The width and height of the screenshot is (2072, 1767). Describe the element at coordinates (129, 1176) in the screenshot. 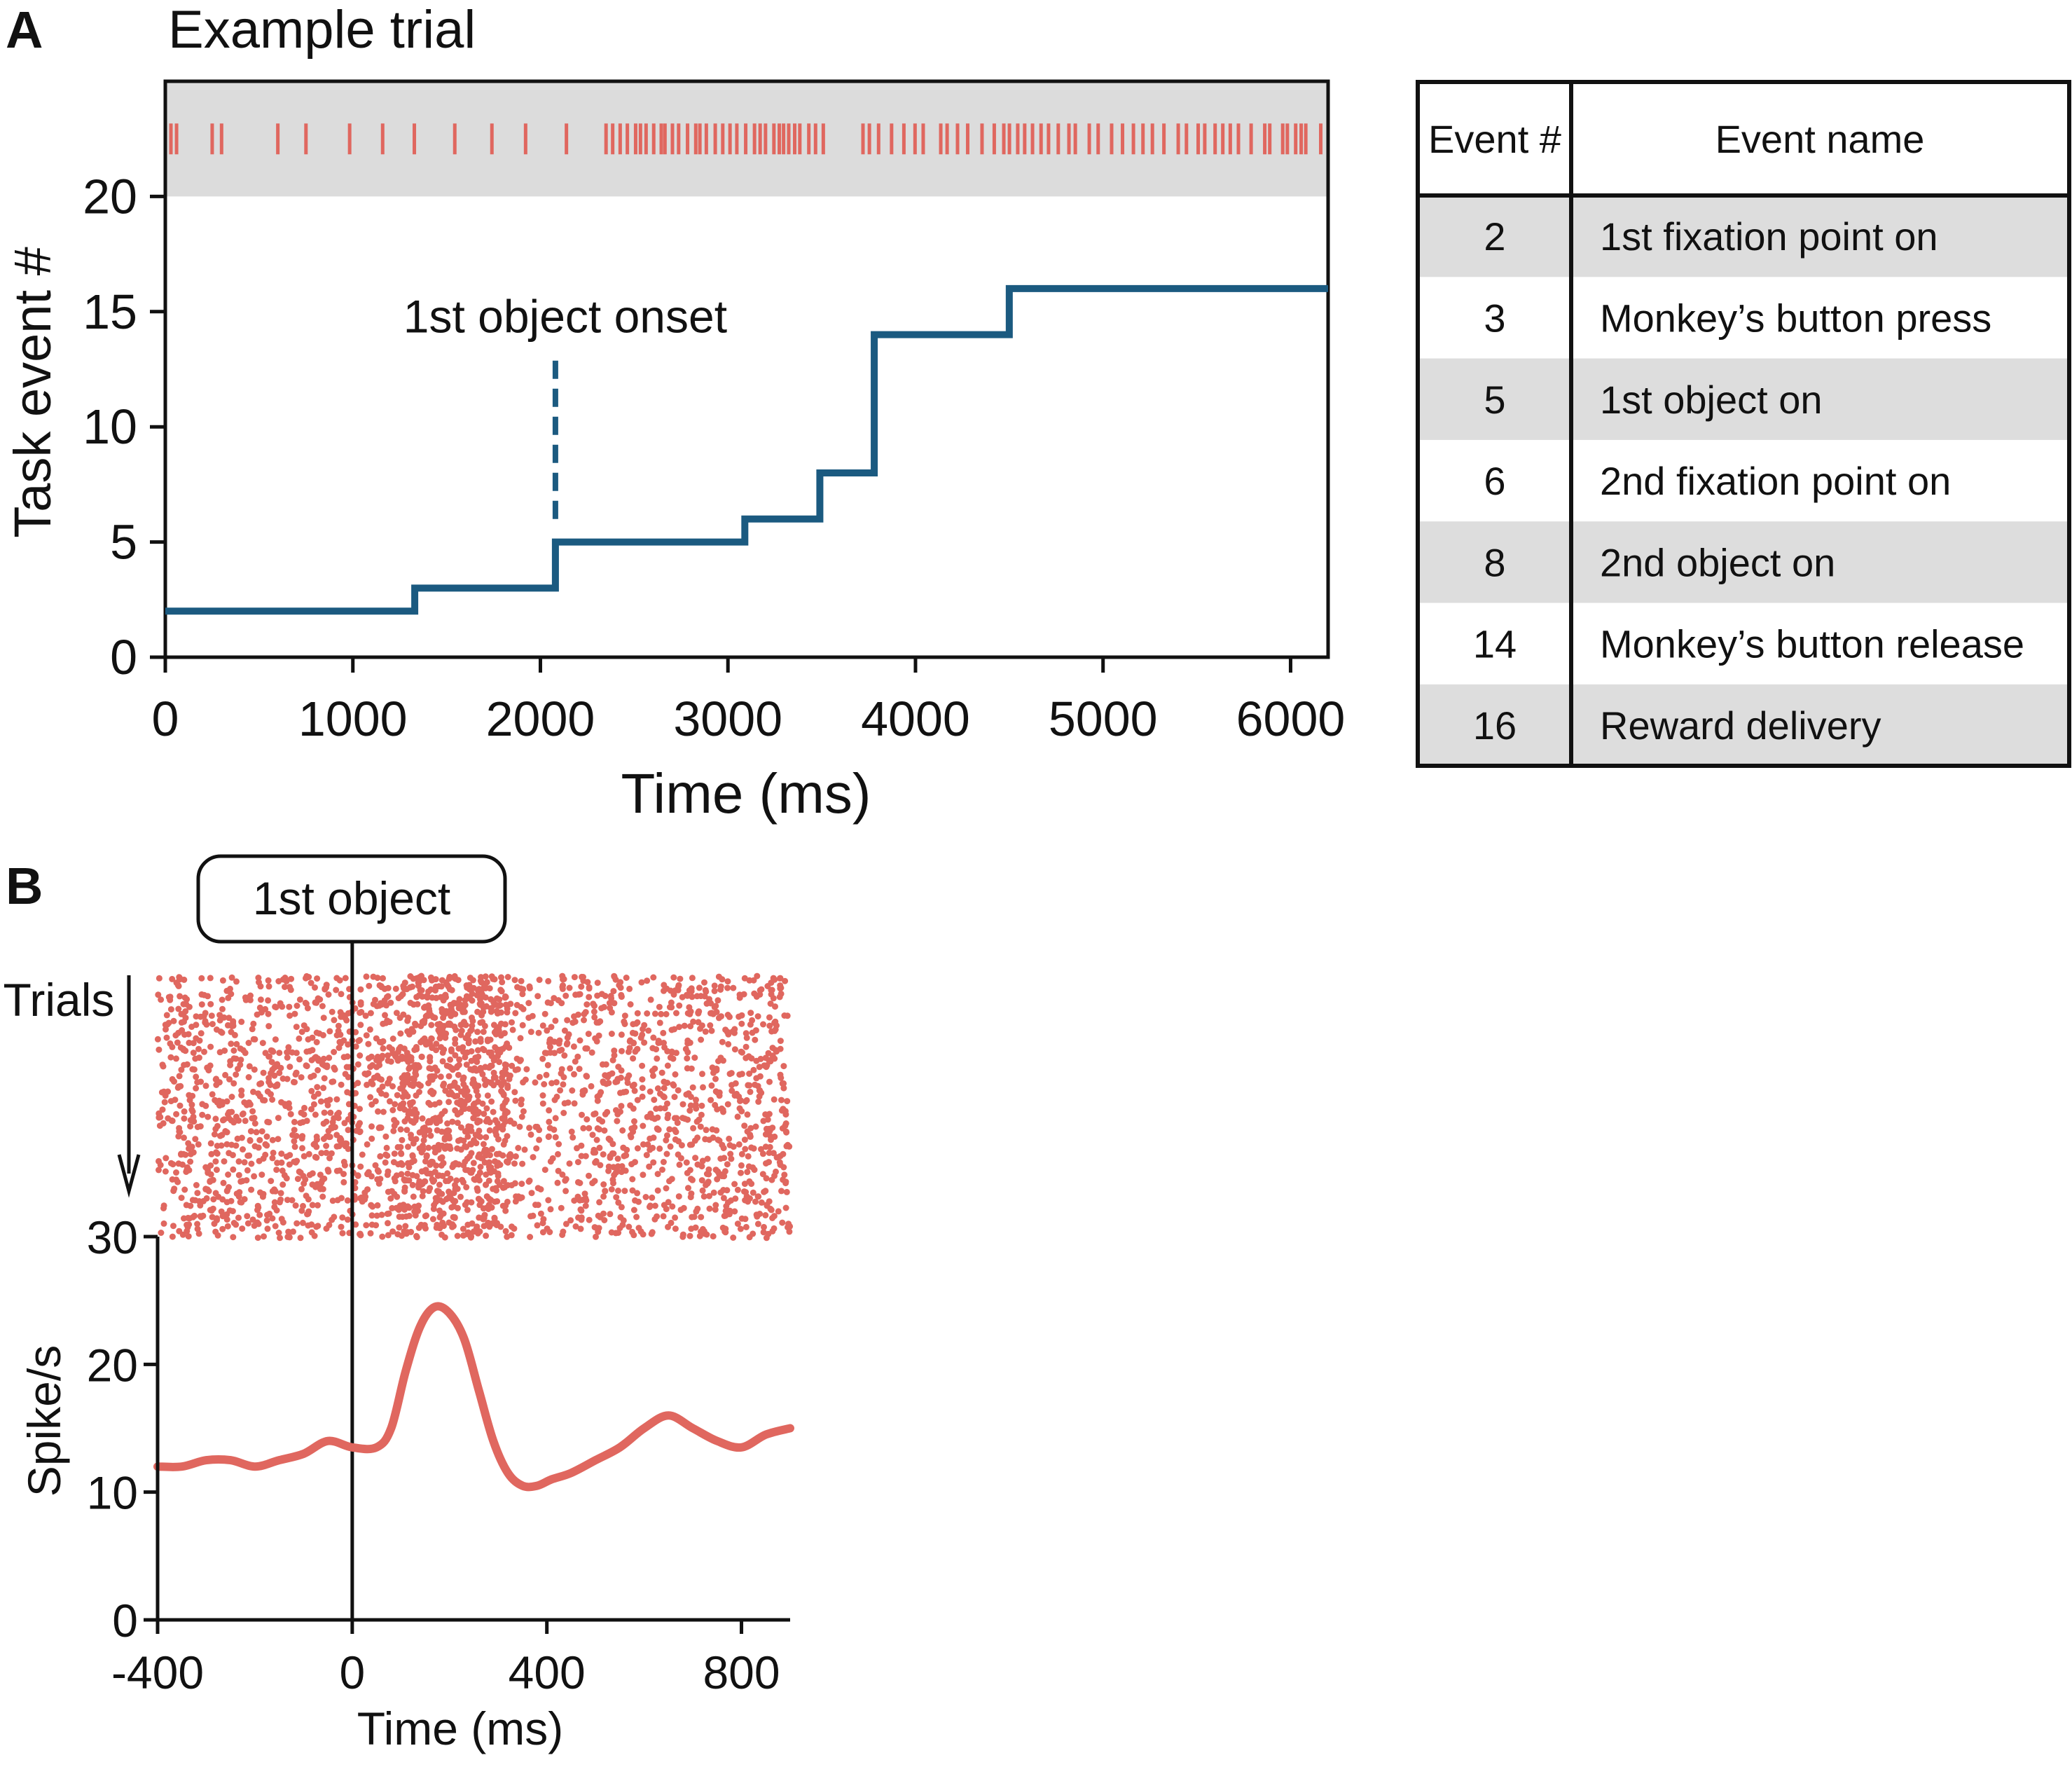

I see `trials-arrow-head` at that location.